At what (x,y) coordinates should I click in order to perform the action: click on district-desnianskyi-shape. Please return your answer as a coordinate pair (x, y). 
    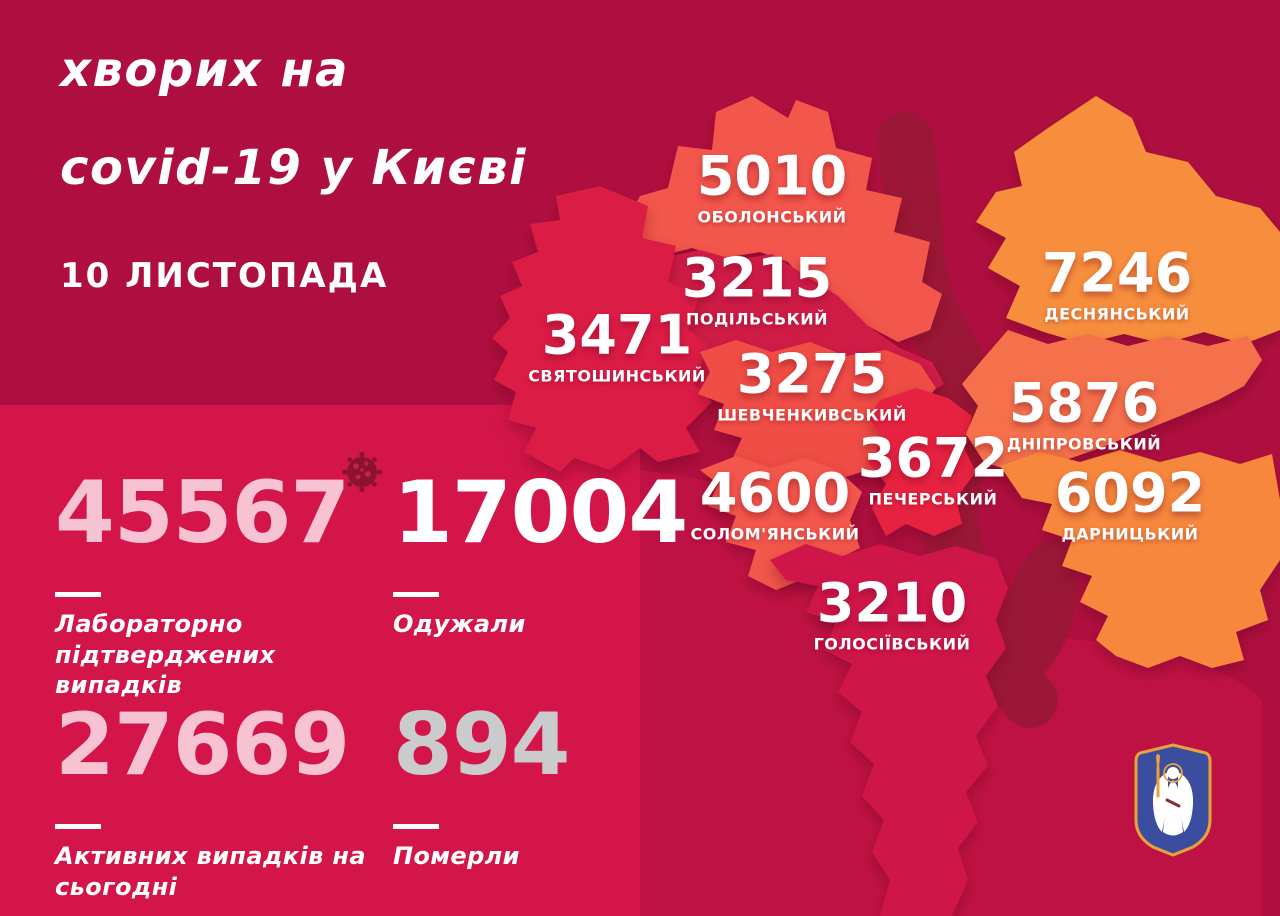
    Looking at the image, I should click on (1128, 220).